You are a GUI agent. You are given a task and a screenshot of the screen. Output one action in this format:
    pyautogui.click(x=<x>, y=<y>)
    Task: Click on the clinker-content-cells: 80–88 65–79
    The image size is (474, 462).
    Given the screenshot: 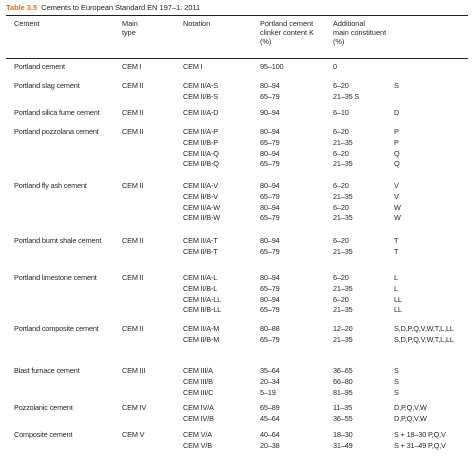 What is the action you would take?
    pyautogui.click(x=270, y=335)
    